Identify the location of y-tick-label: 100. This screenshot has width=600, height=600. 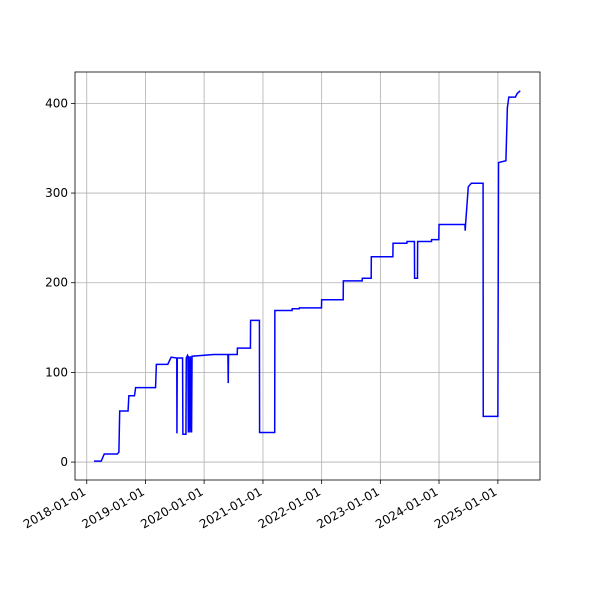
(56, 372).